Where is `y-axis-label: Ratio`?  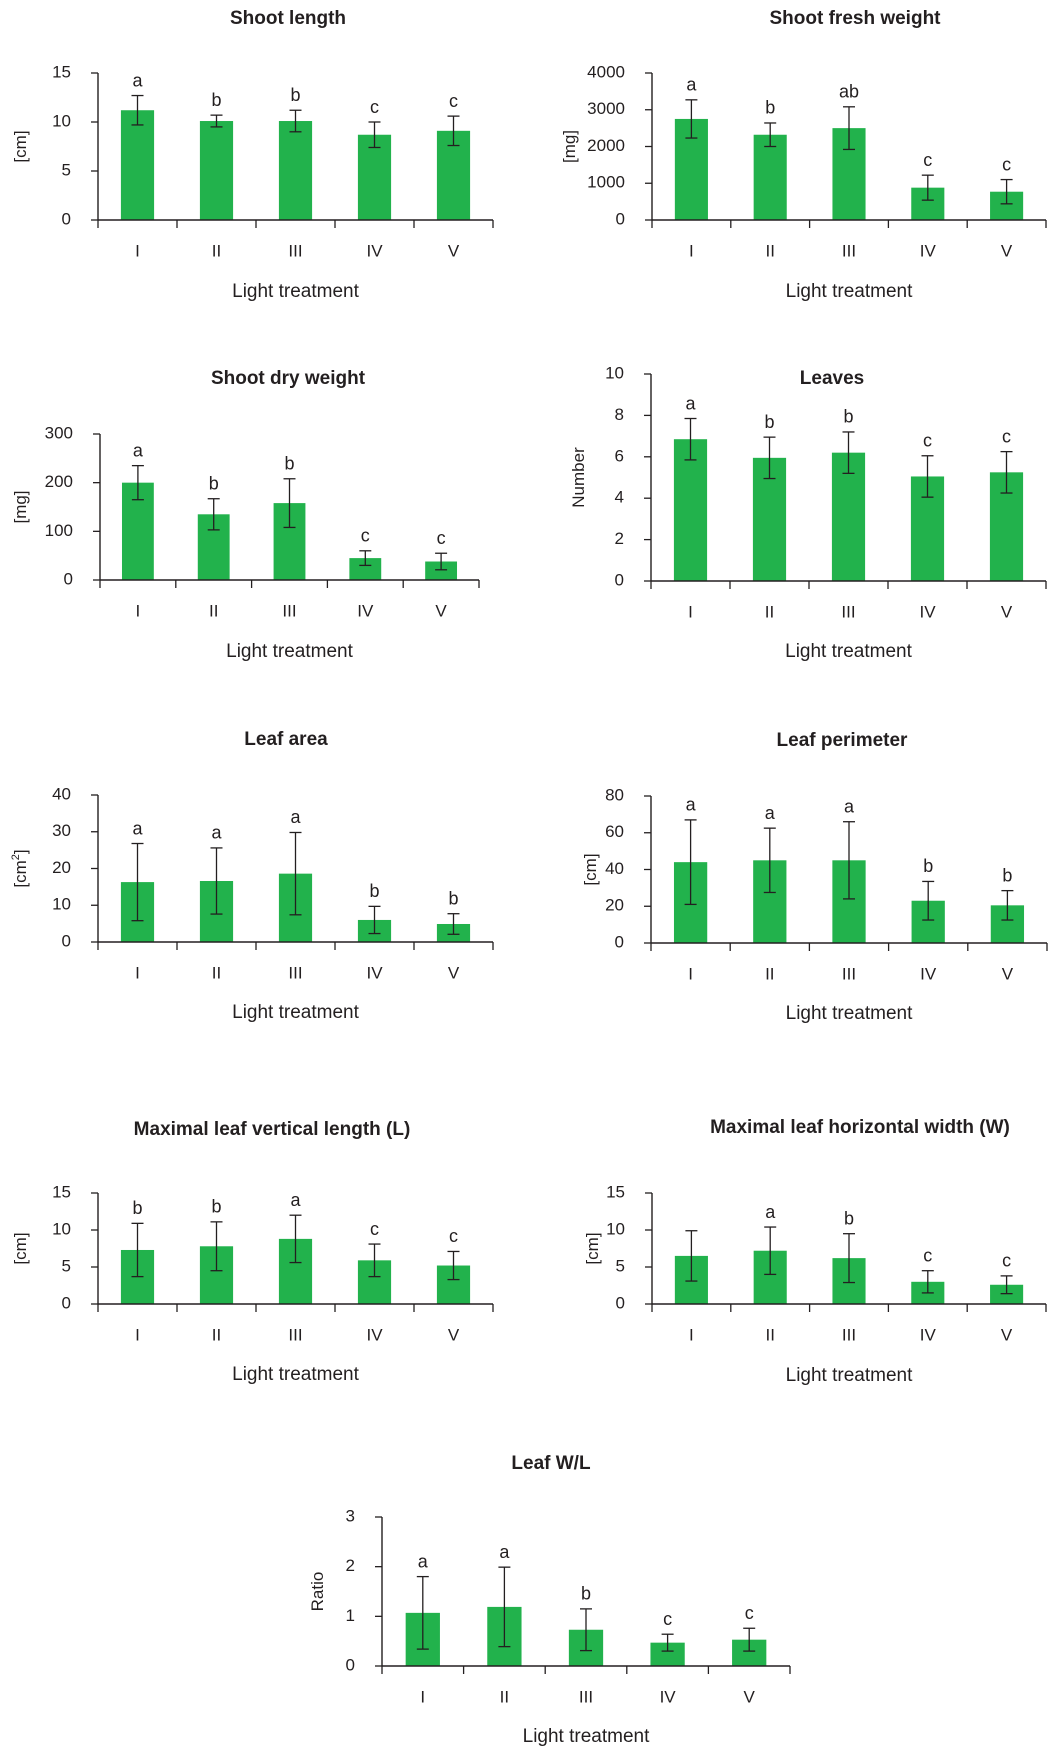 y-axis-label: Ratio is located at coordinates (317, 1592).